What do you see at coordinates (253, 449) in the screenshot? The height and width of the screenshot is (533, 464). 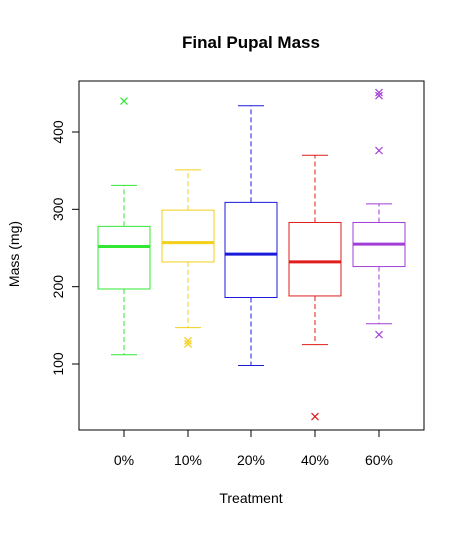 I see `x-axis: 0% 10% 20% 40% 60%` at bounding box center [253, 449].